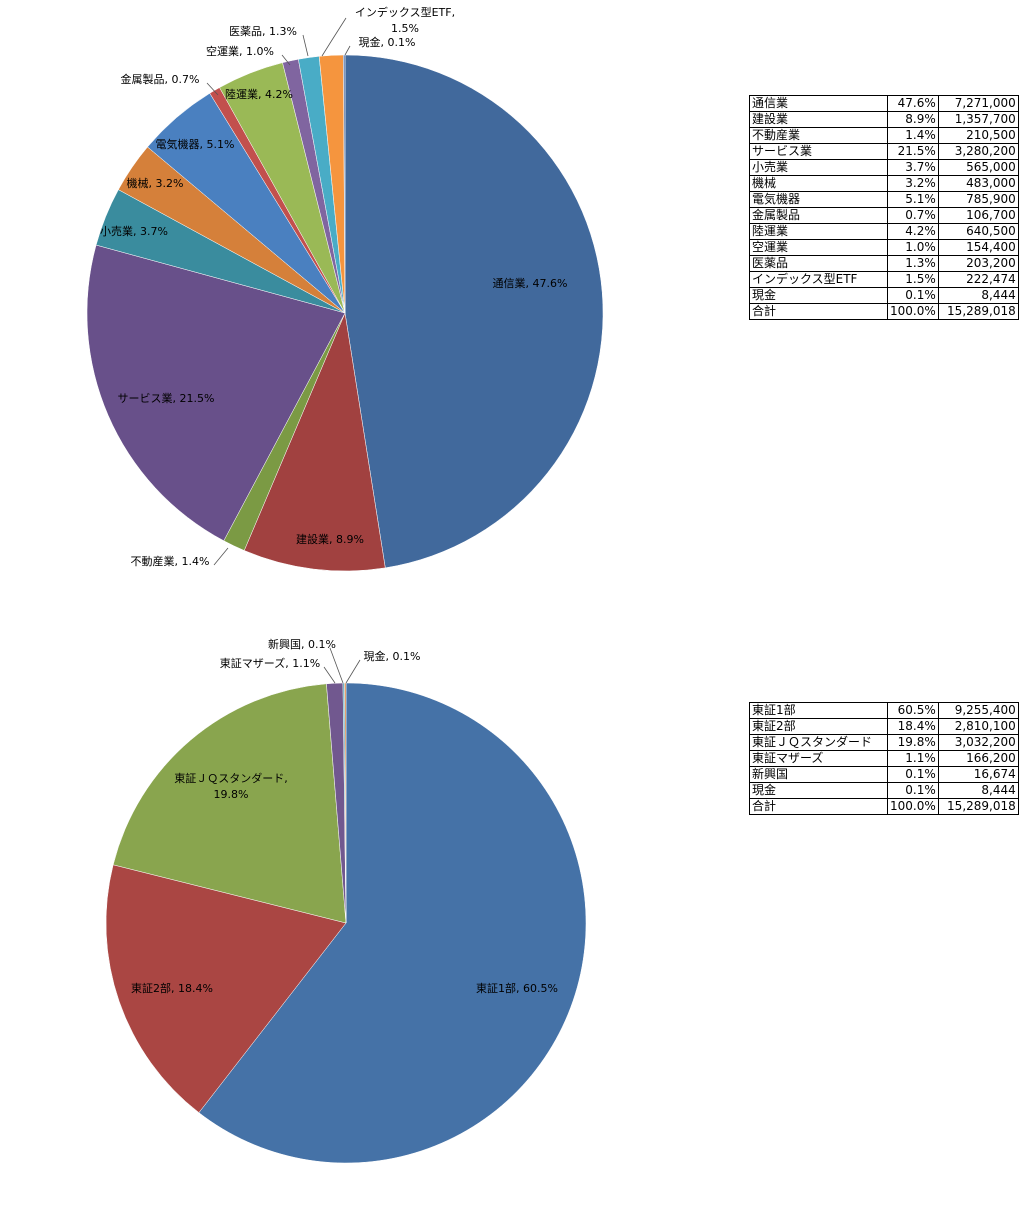  What do you see at coordinates (818, 790) in the screenshot?
I see `market-table-name-cell: 現金` at bounding box center [818, 790].